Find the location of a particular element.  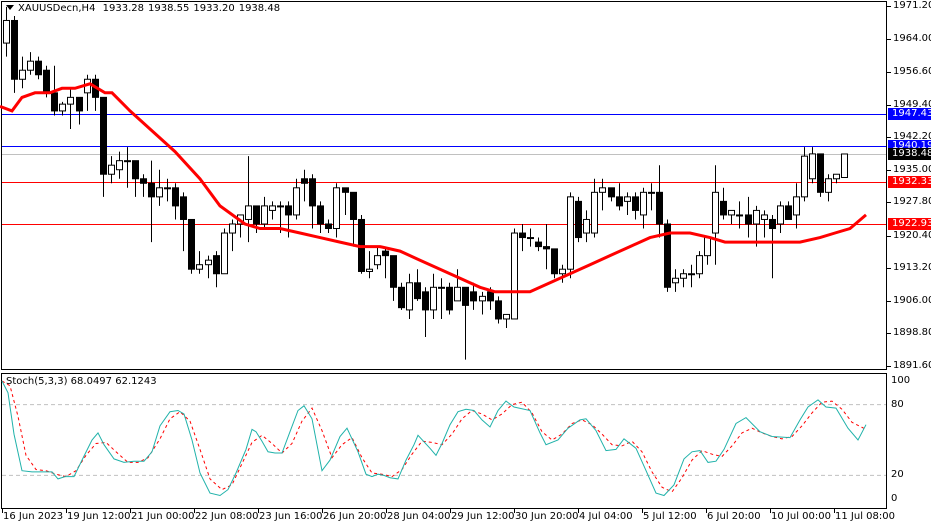

time-tick-label: 21 Jun 00:00 is located at coordinates (163, 516).